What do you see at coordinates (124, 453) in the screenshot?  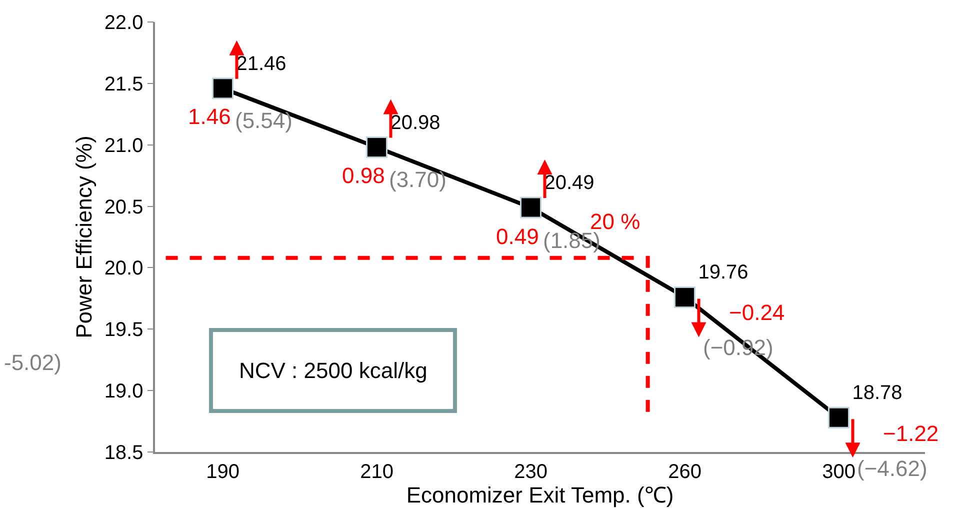 I see `y-tick-label: 18.5` at bounding box center [124, 453].